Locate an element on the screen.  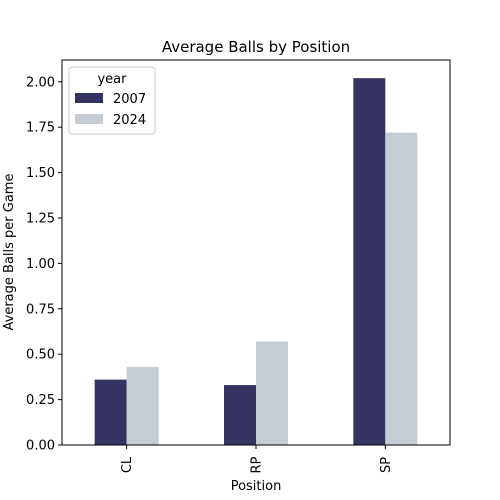
legend: year 2007 2024 is located at coordinates (112, 100).